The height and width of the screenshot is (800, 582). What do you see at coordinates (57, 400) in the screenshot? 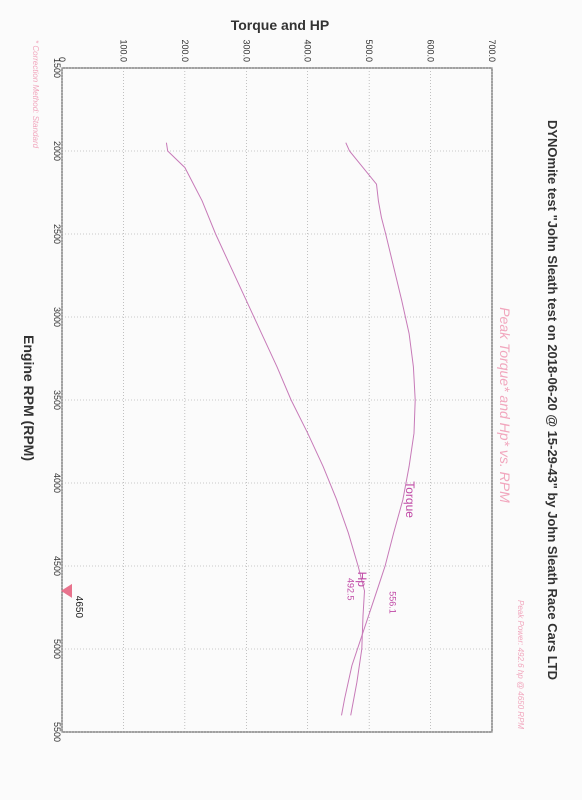
I see `x-tick-label: 3500` at bounding box center [57, 400].